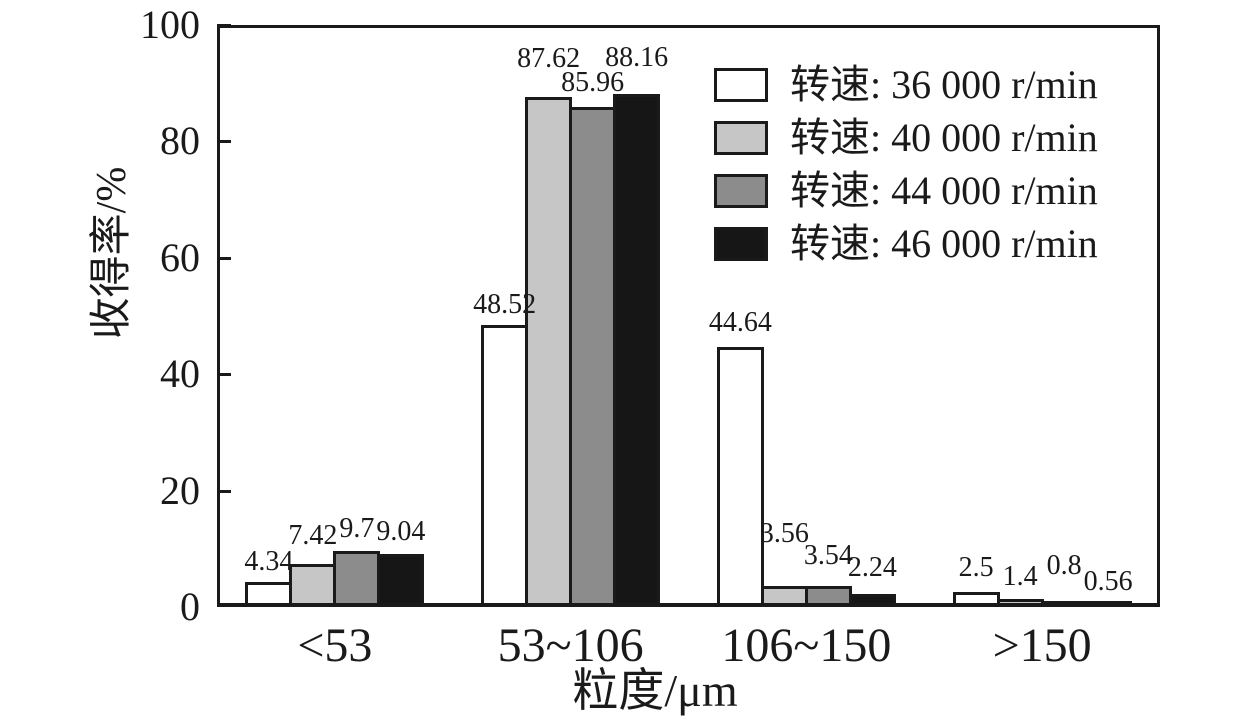  What do you see at coordinates (655, 690) in the screenshot?
I see `x-axis-title: 粒度/μm` at bounding box center [655, 690].